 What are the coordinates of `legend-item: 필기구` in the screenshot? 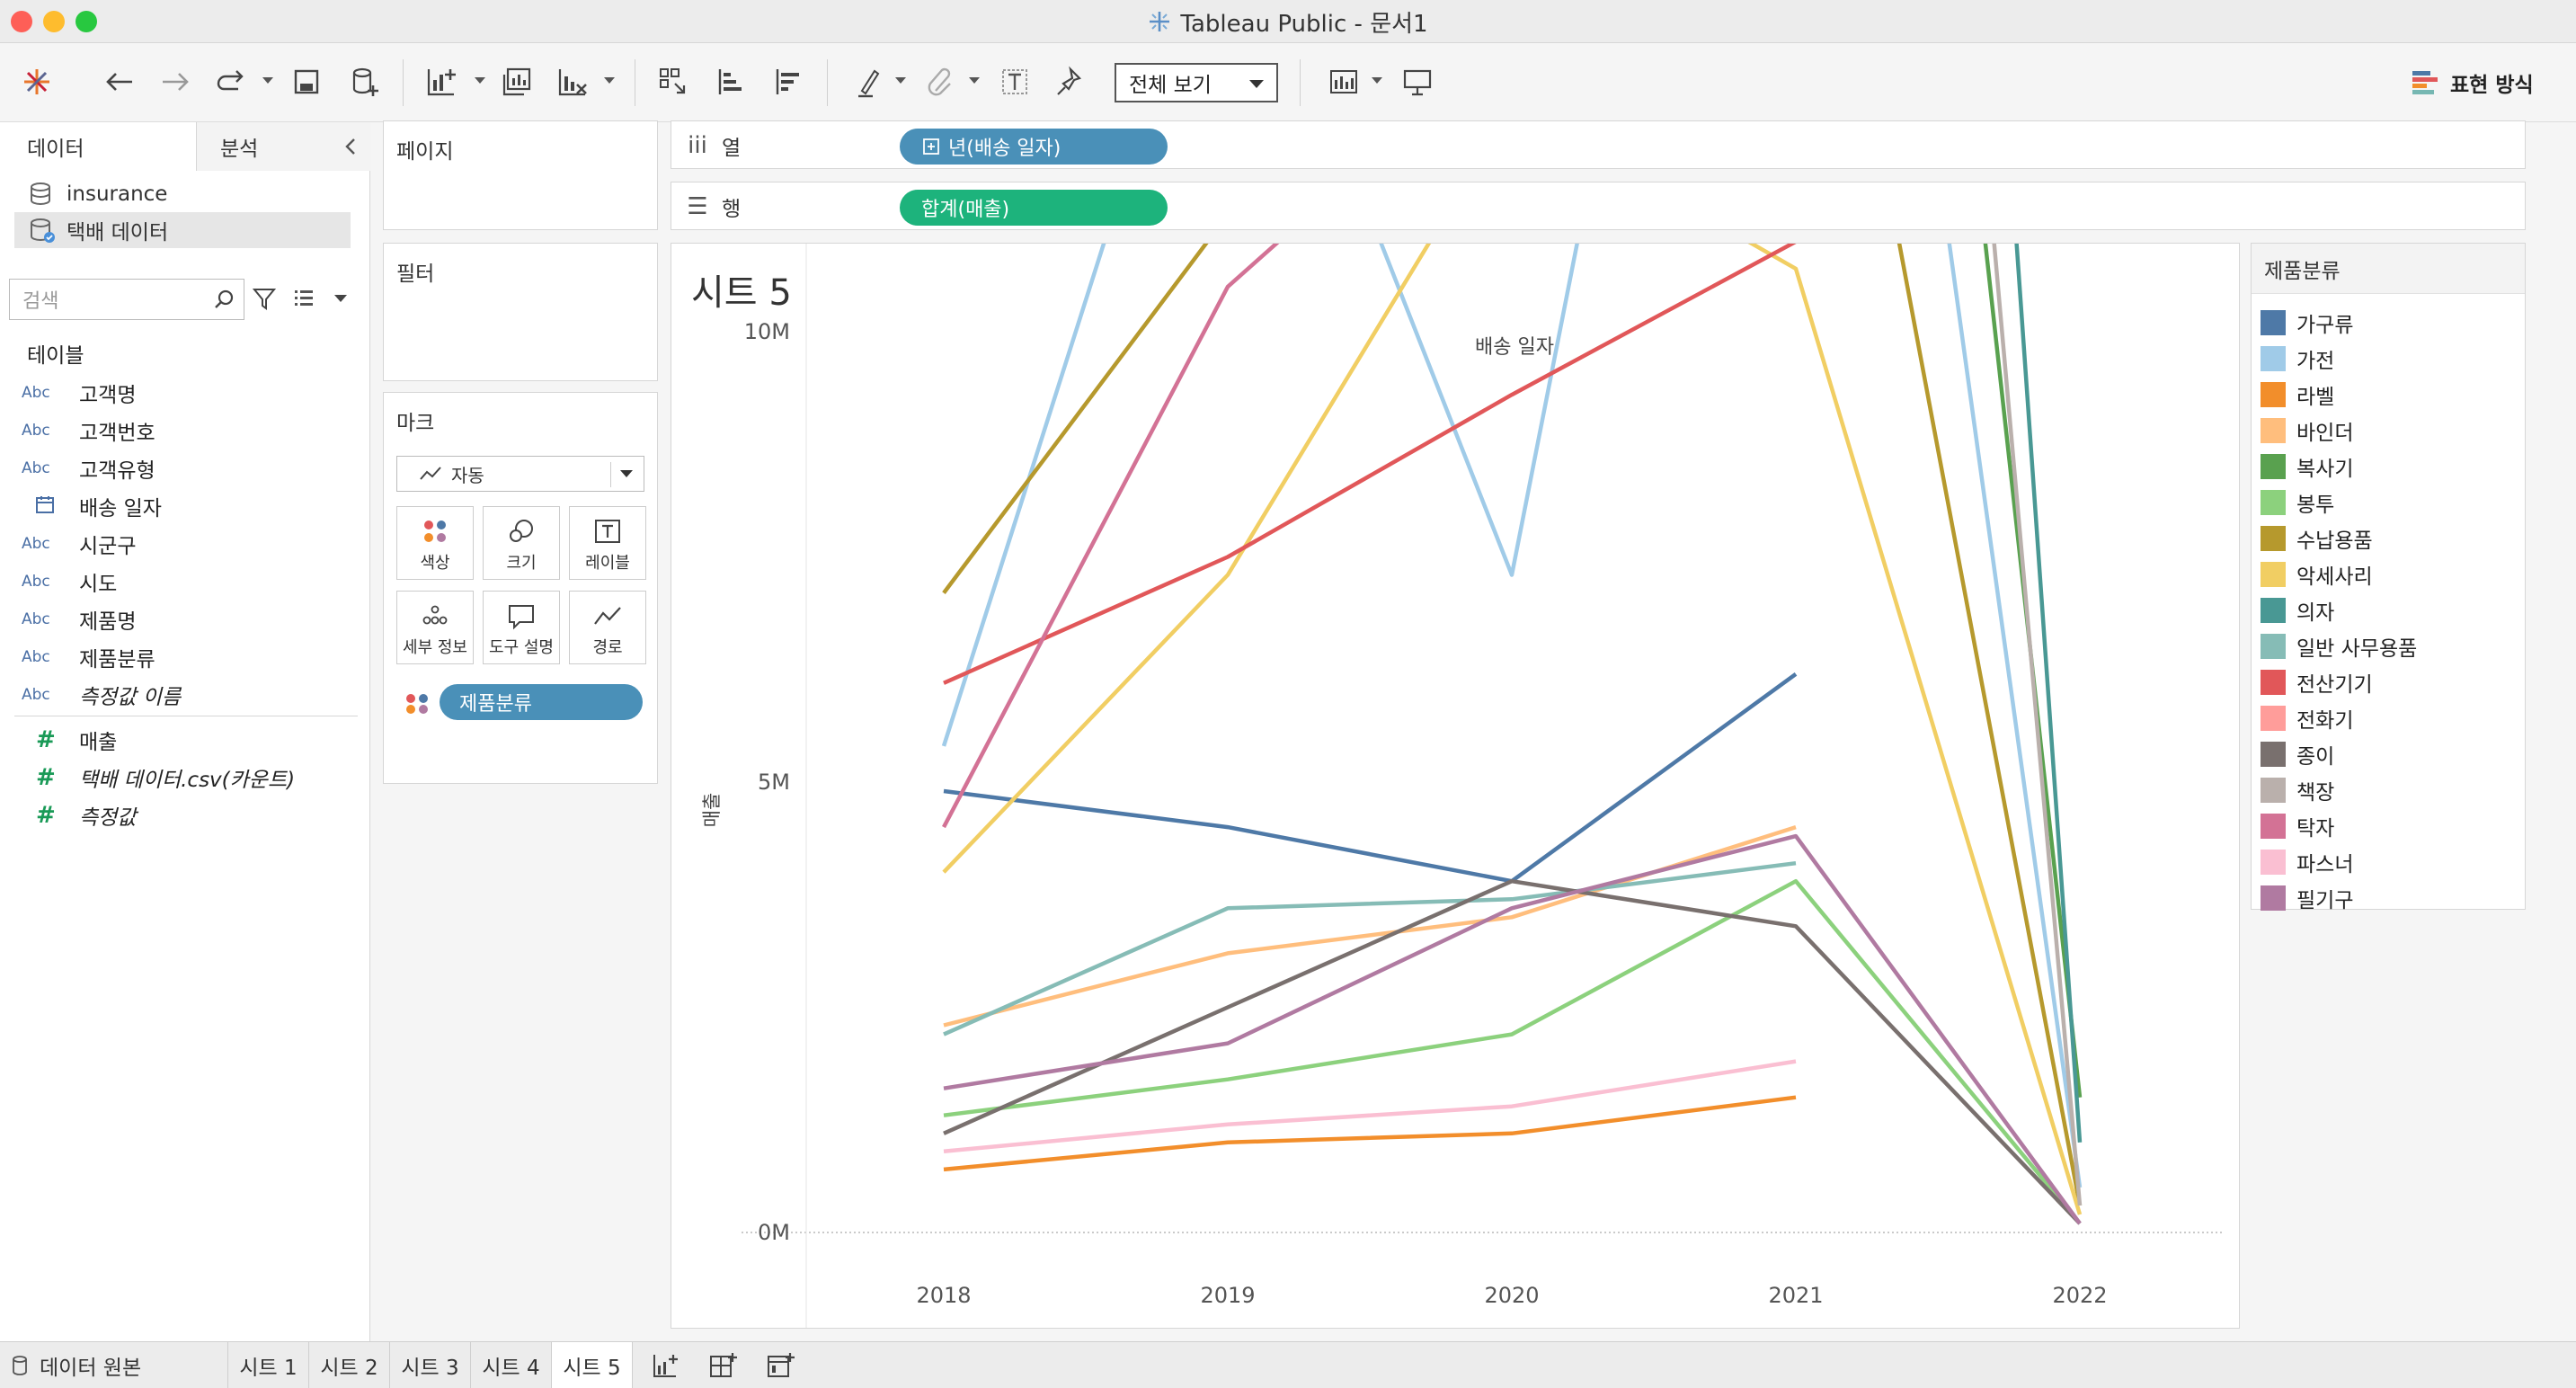 It's located at (2307, 898).